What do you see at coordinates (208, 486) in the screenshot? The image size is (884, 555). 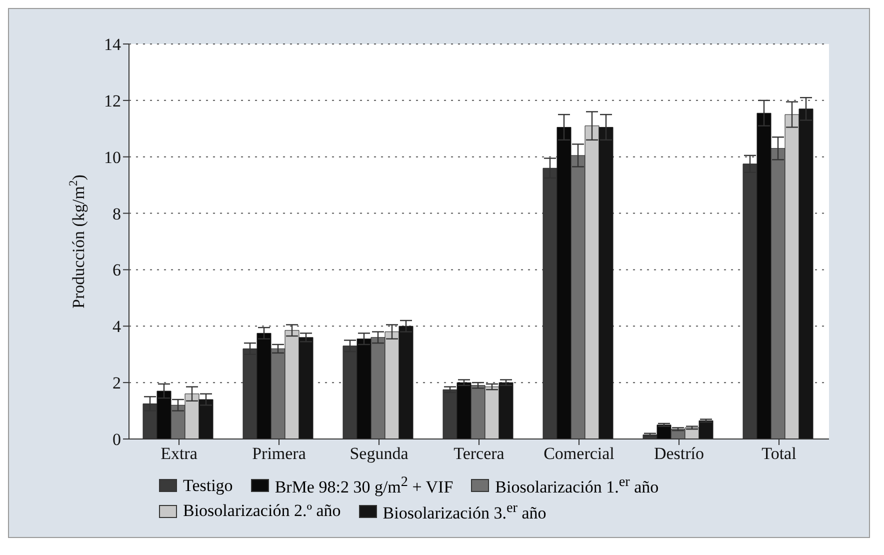 I see `legend-label: Testigo` at bounding box center [208, 486].